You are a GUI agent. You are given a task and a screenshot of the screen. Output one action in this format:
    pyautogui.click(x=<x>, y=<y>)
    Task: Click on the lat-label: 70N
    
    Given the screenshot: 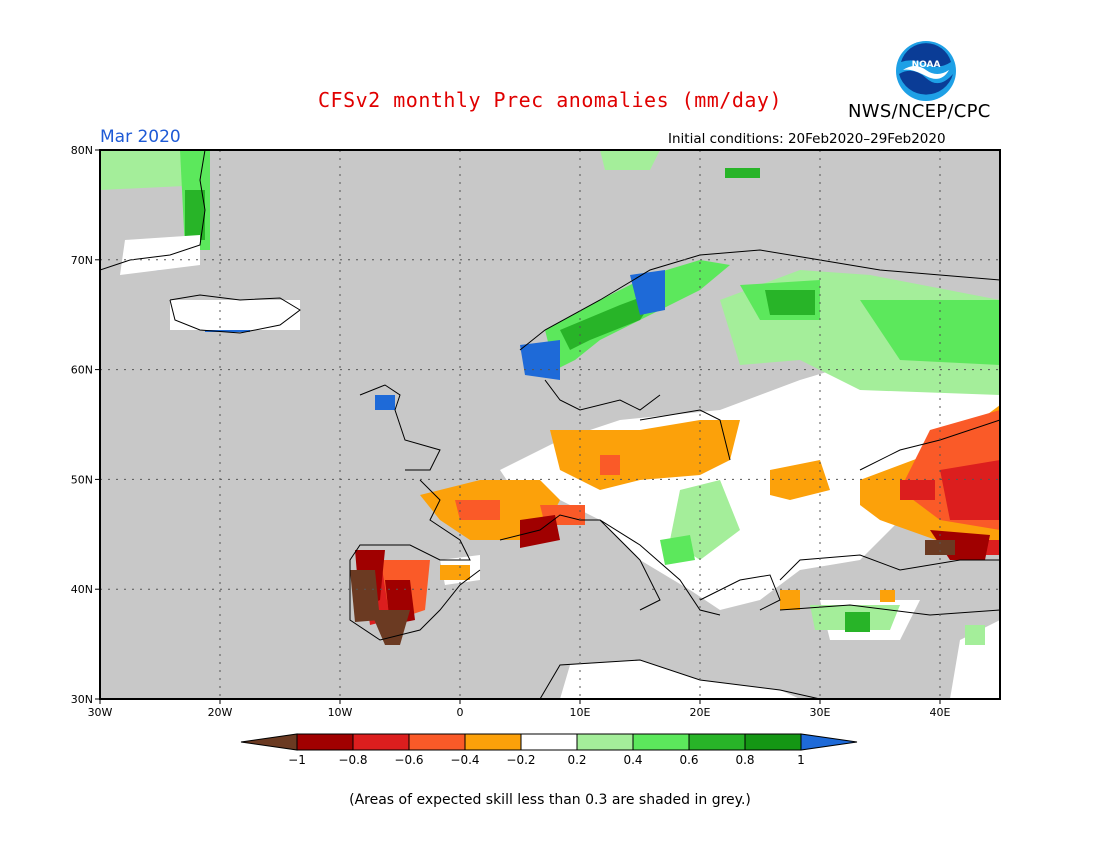 What is the action you would take?
    pyautogui.click(x=82, y=260)
    